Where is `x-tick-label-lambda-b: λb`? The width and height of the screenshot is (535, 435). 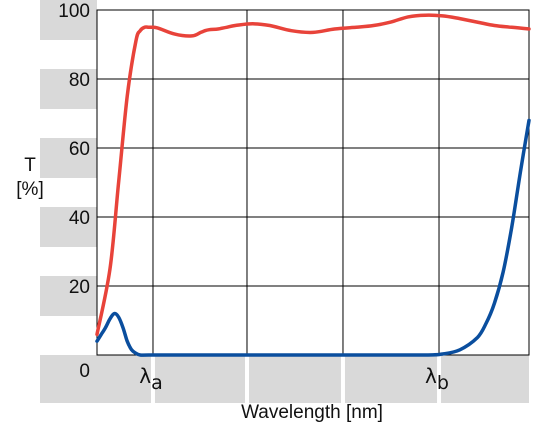 x-tick-label-lambda-b: λb is located at coordinates (437, 379).